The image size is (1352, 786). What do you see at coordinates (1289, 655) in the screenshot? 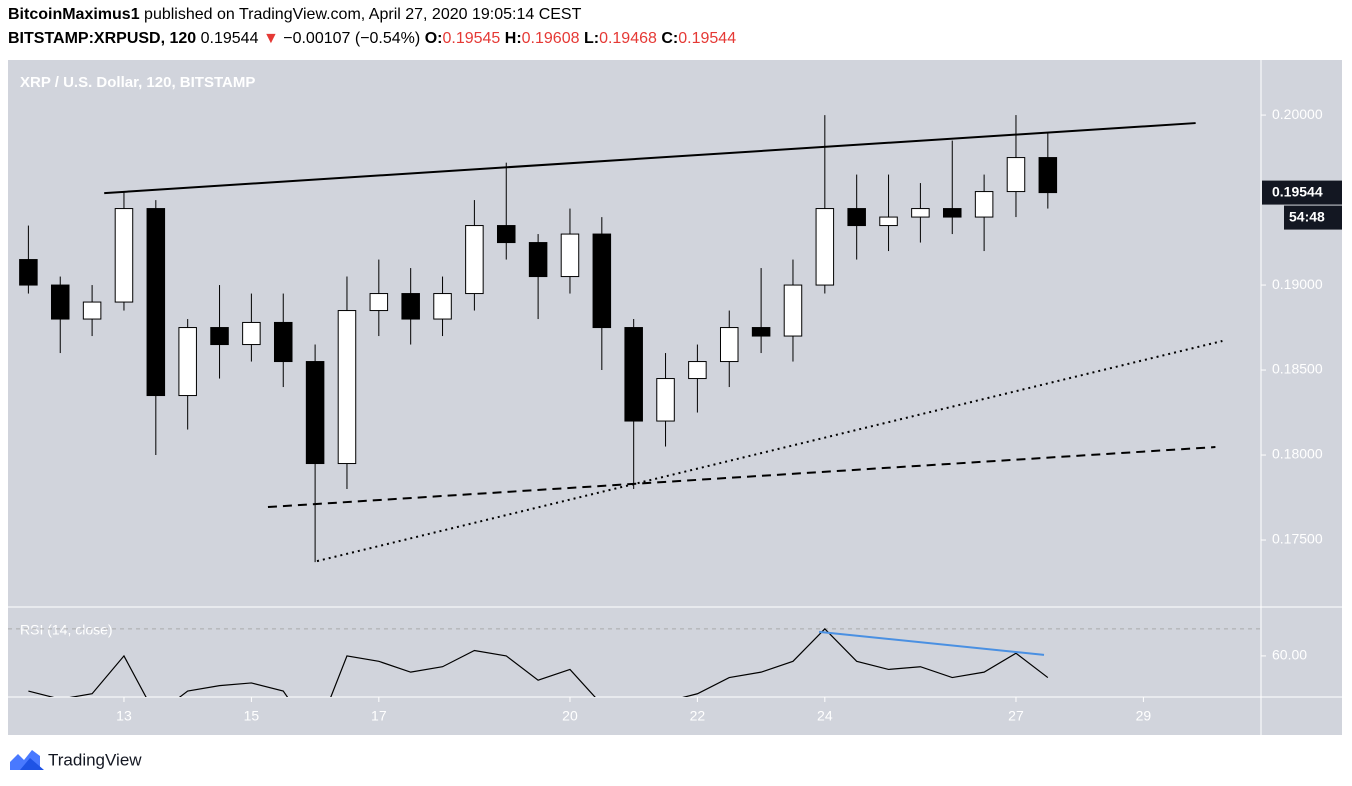
I see `rsi-y-tick-label: 60.00` at bounding box center [1289, 655].